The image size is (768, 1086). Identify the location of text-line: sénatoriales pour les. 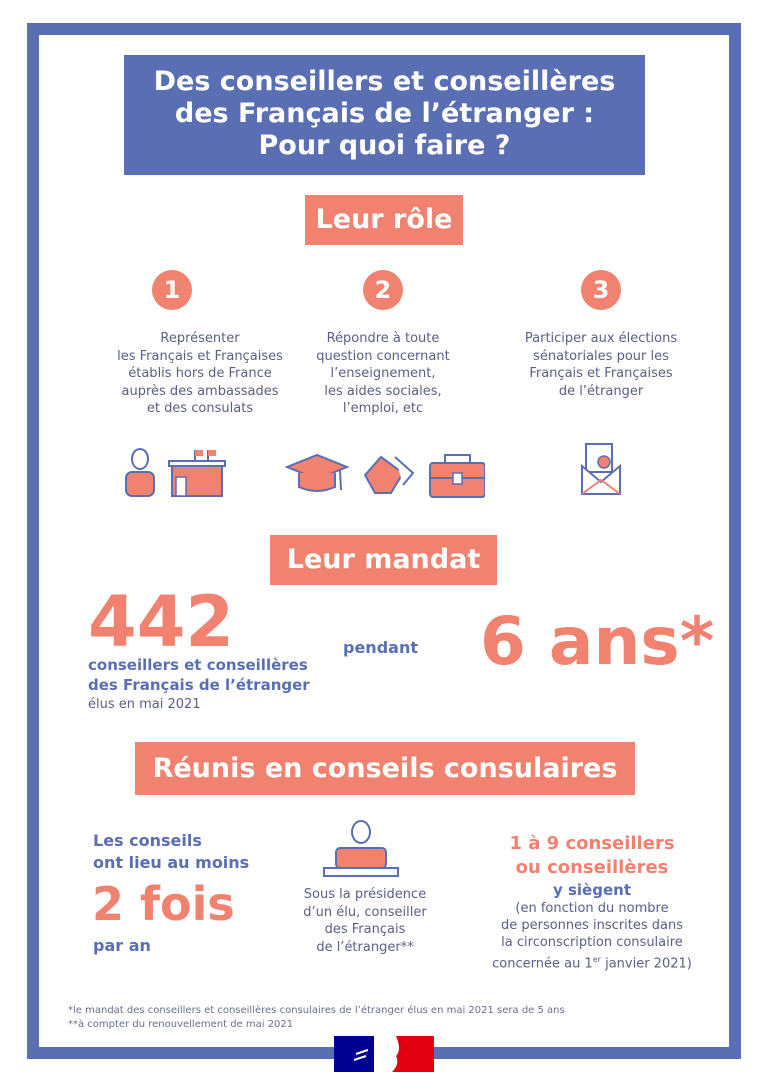
(601, 356).